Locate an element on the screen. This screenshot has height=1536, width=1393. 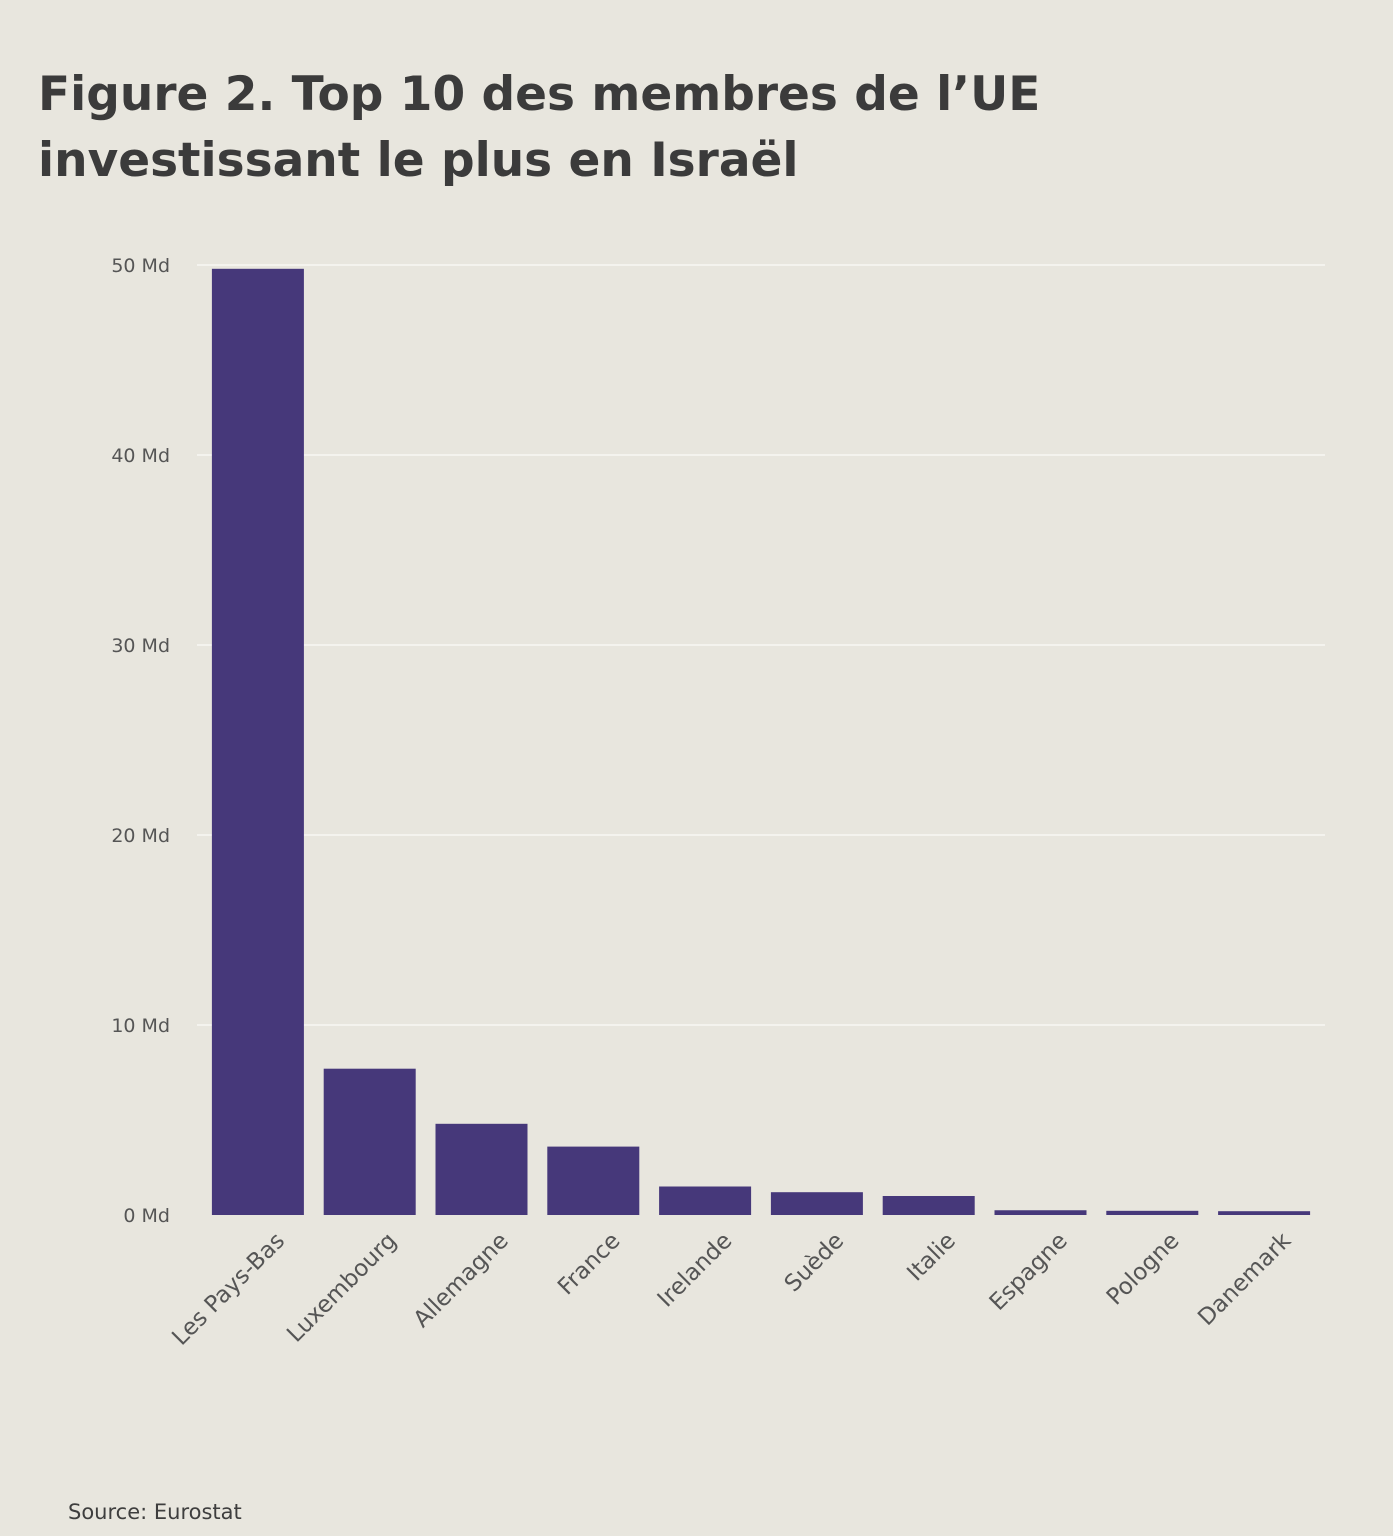
y-tick-label: 40 Md is located at coordinates (140, 456).